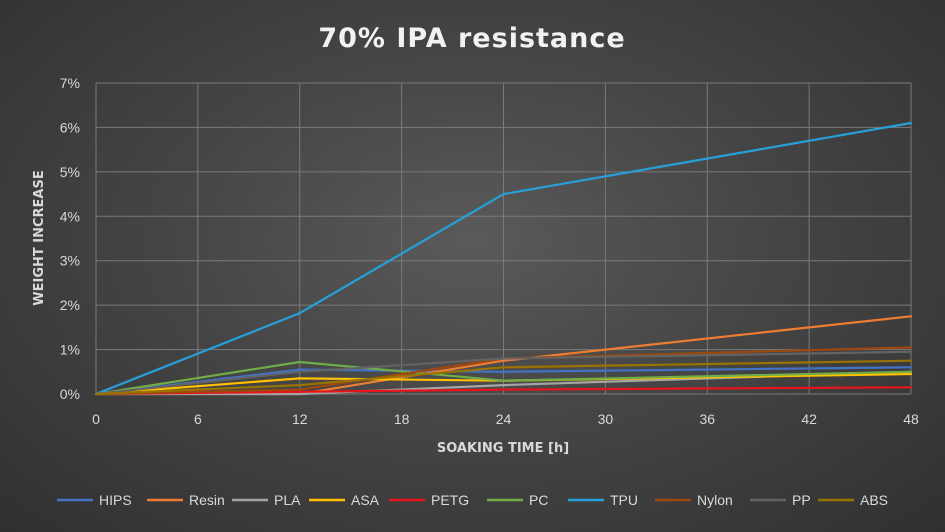  What do you see at coordinates (115, 500) in the screenshot?
I see `legend-label: HIPS` at bounding box center [115, 500].